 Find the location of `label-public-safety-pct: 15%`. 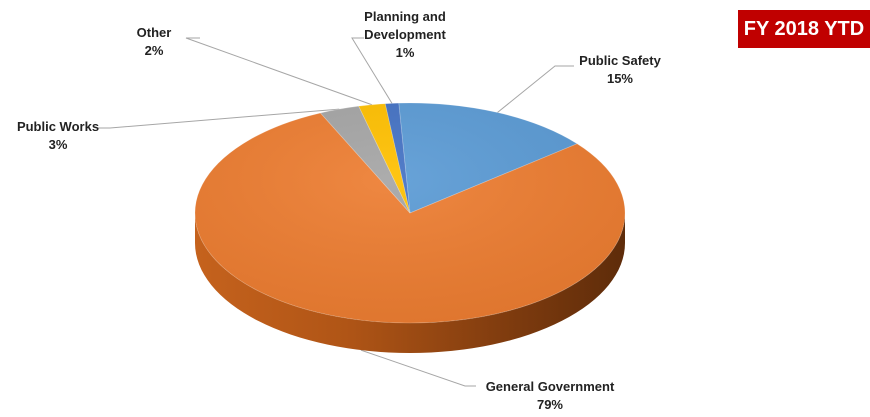

label-public-safety-pct: 15% is located at coordinates (620, 78).